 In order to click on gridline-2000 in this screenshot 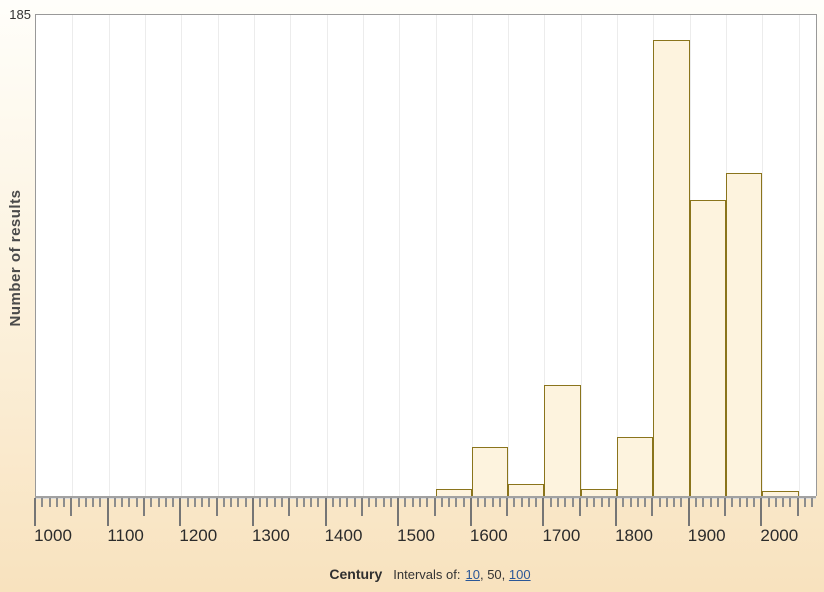, I will do `click(763, 255)`.